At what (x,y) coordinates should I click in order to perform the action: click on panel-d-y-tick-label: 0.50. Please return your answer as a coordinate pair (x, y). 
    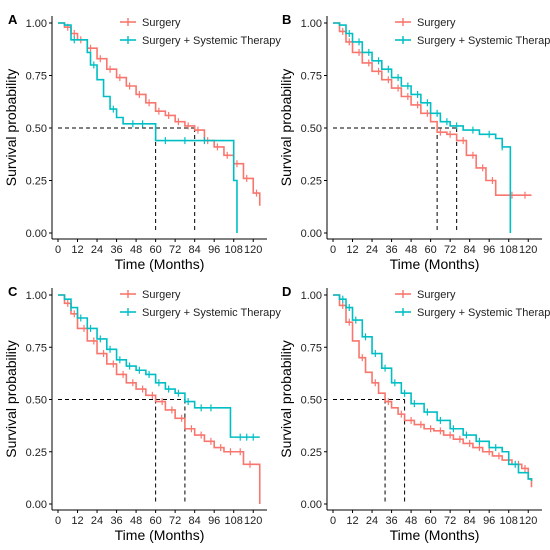
    Looking at the image, I should click on (311, 401).